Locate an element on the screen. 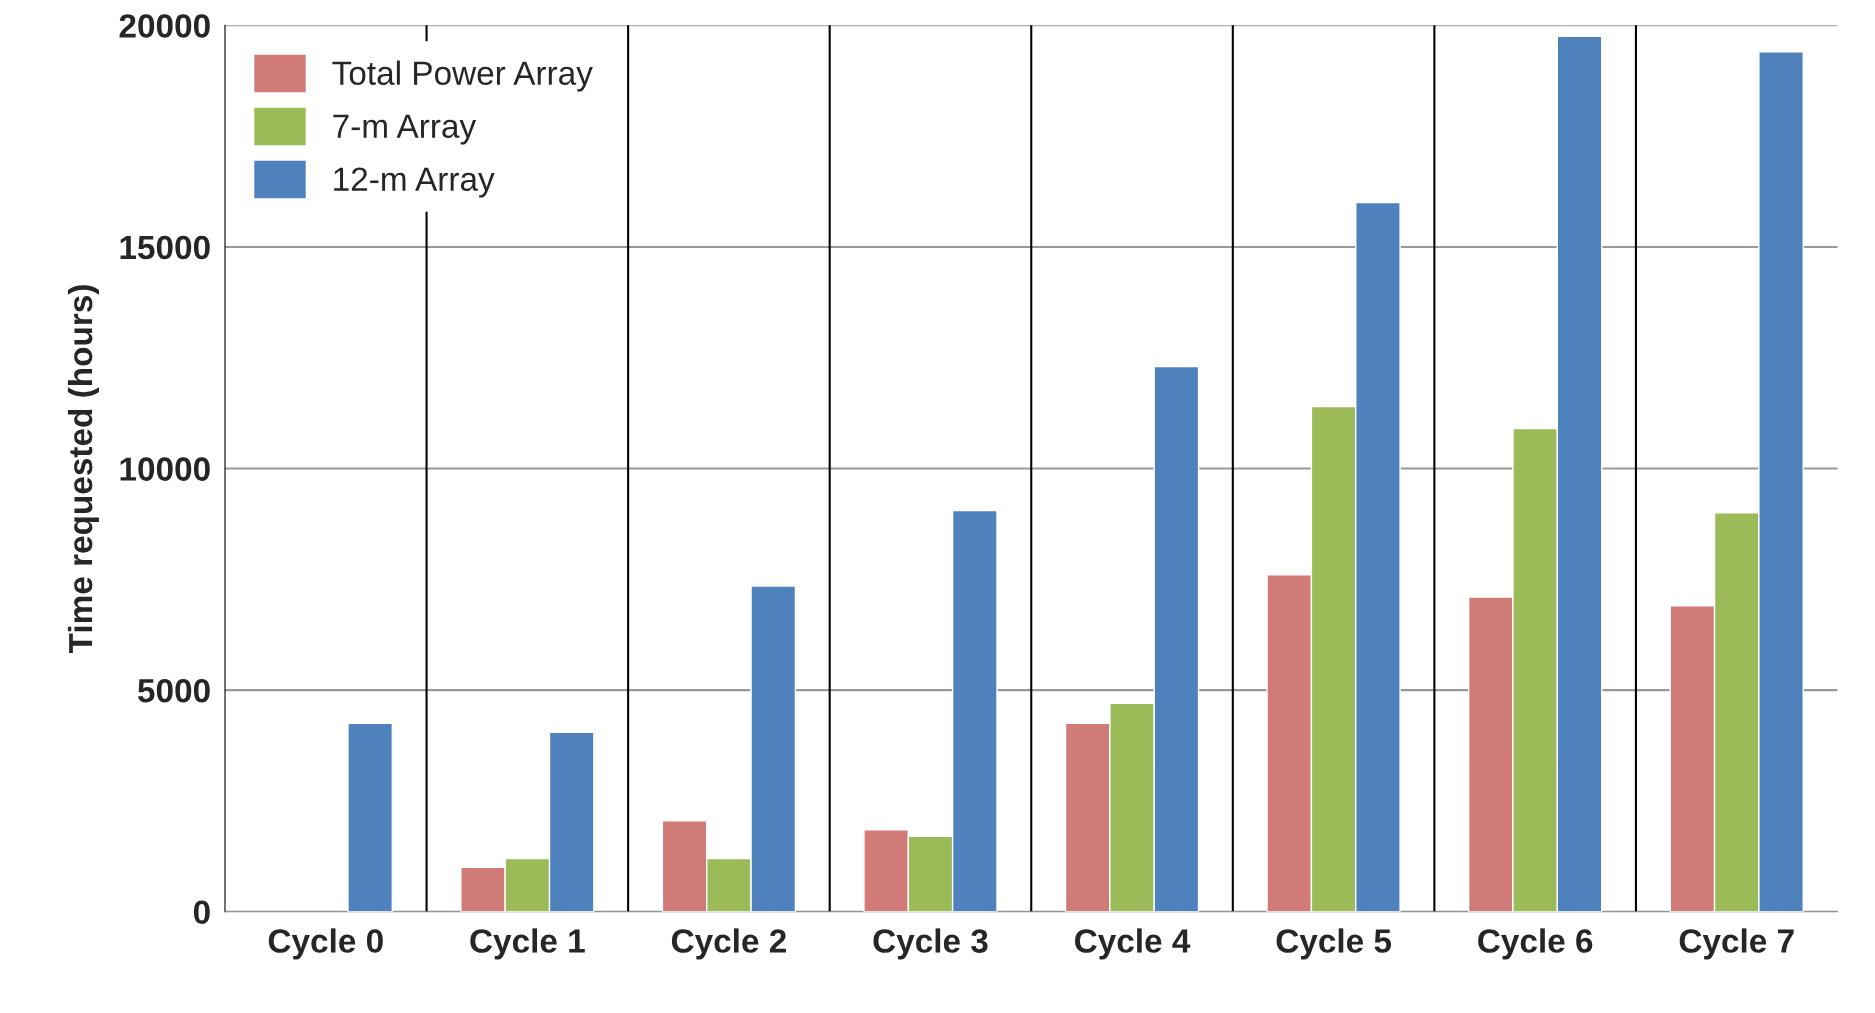  y-tick-label: 0 is located at coordinates (201, 912).